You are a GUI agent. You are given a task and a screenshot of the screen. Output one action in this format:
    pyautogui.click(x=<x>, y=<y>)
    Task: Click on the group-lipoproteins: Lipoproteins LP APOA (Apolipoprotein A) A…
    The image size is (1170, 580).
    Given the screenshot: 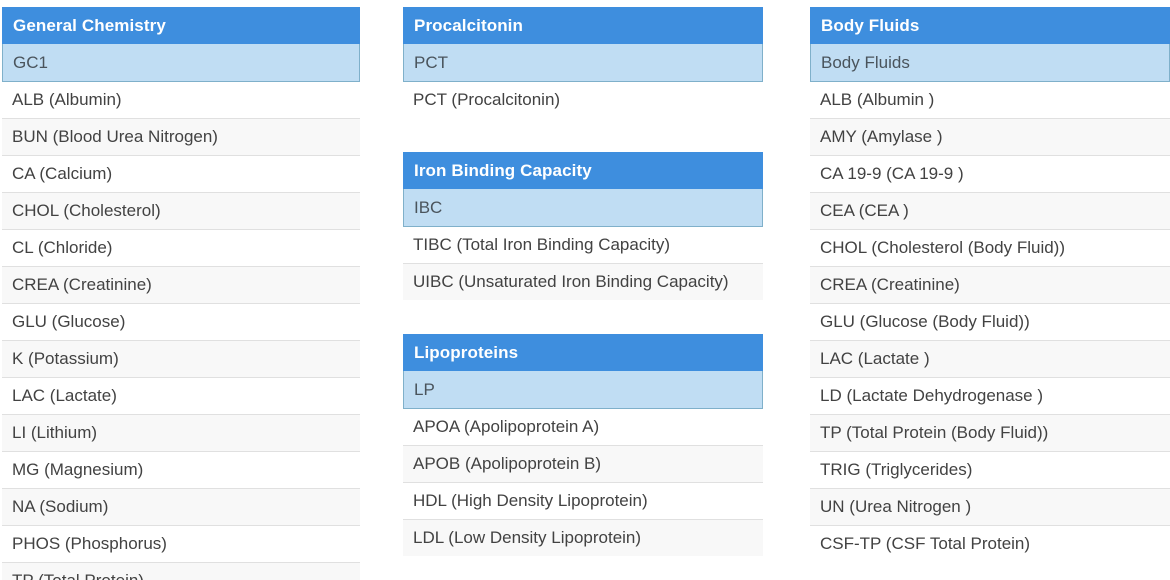 What is the action you would take?
    pyautogui.click(x=583, y=445)
    